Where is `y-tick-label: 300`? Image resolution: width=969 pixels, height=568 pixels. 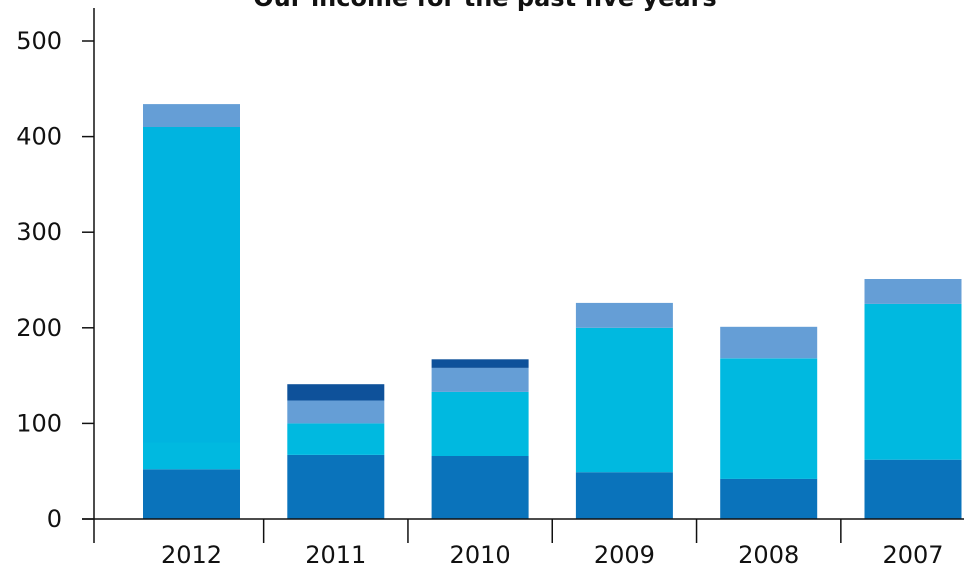
y-tick-label: 300 is located at coordinates (39, 232).